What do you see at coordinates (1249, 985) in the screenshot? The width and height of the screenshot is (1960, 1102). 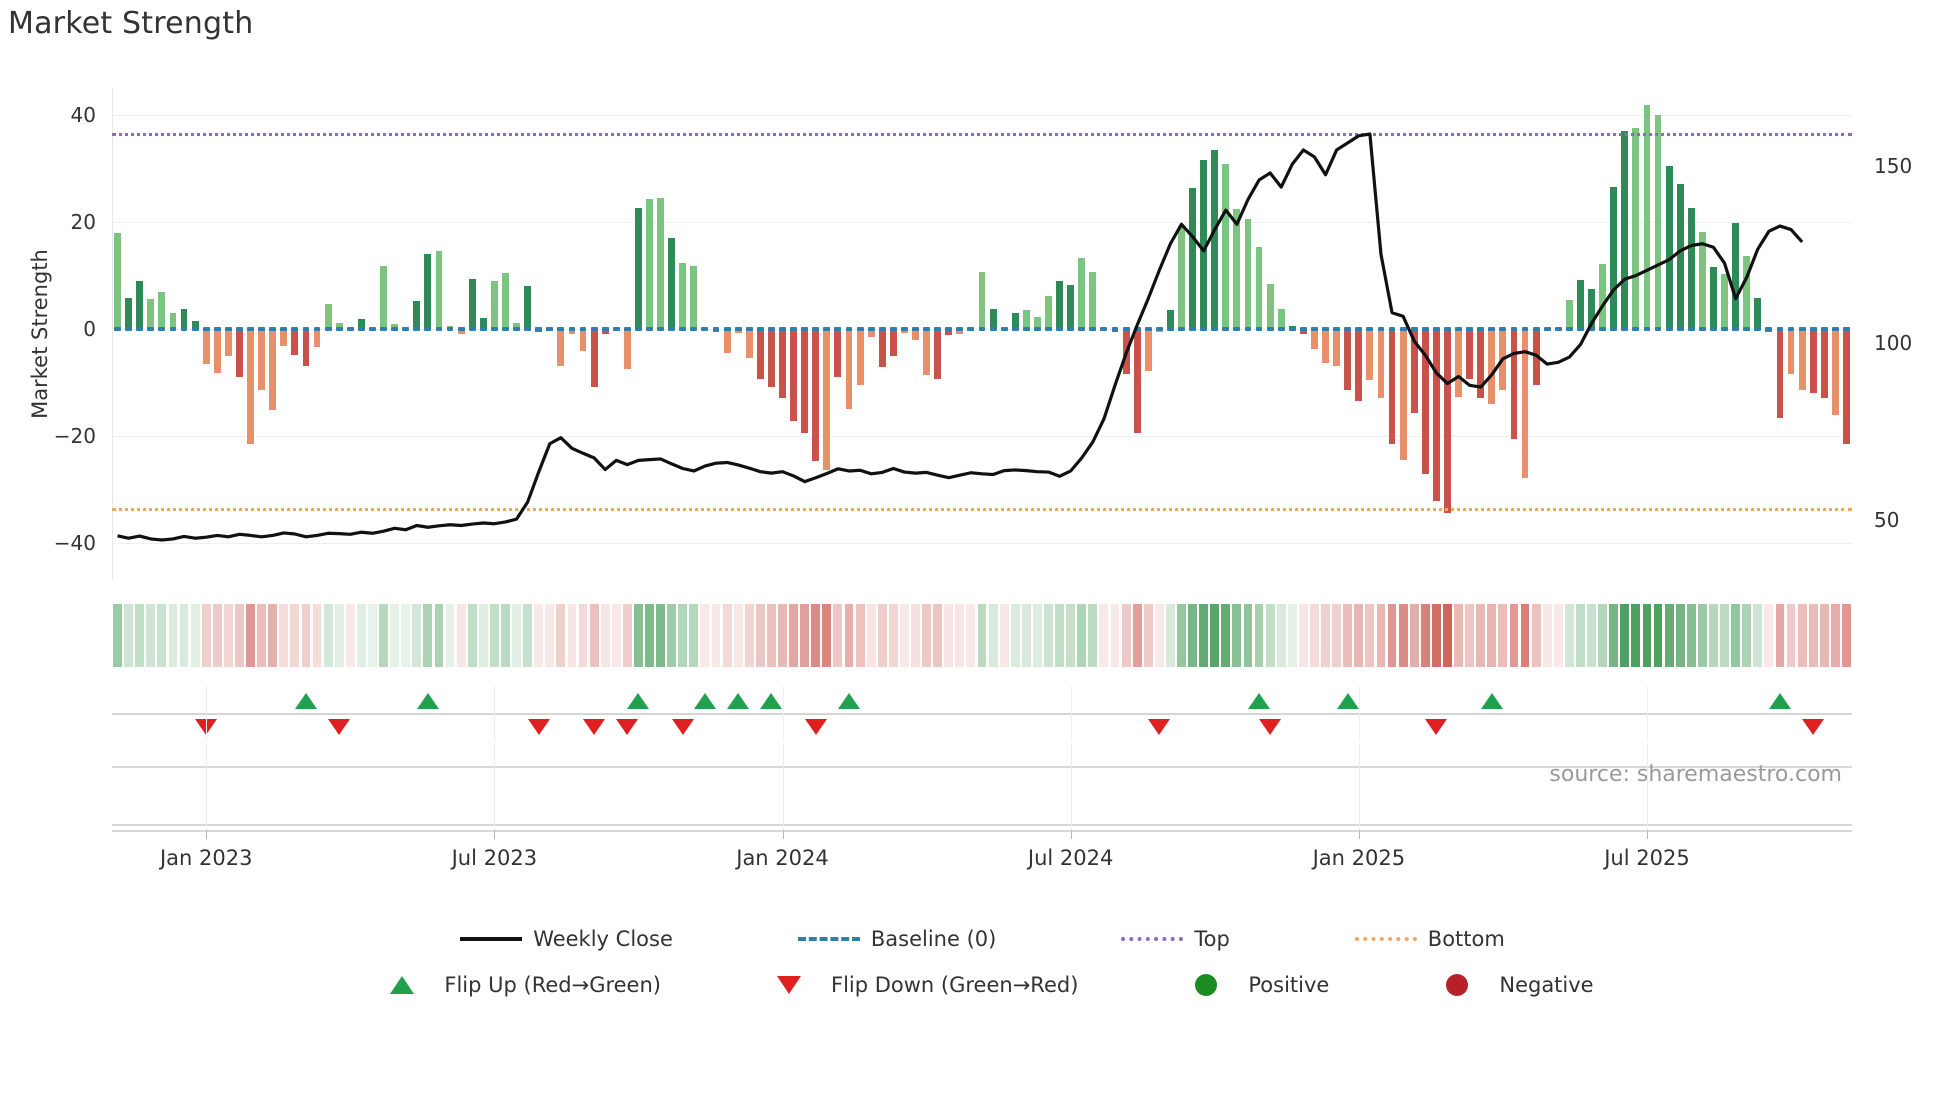 I see `legend-item: Positive` at bounding box center [1249, 985].